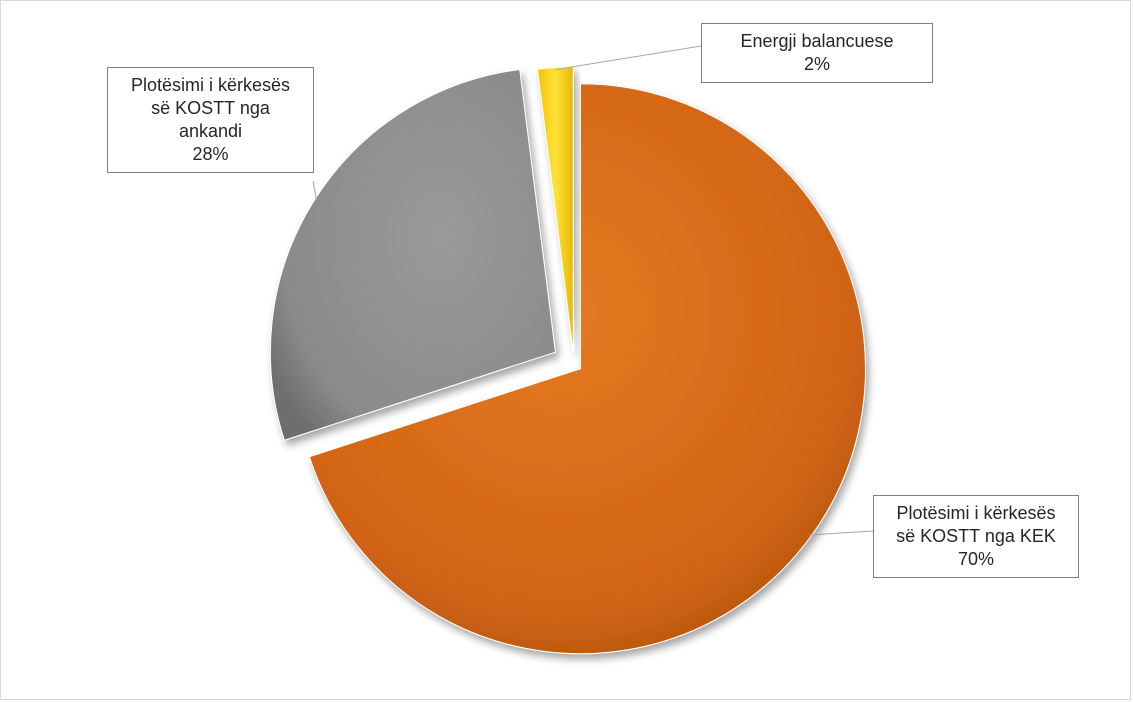 The width and height of the screenshot is (1133, 702). I want to click on data-label-kek-value: 70%, so click(976, 559).